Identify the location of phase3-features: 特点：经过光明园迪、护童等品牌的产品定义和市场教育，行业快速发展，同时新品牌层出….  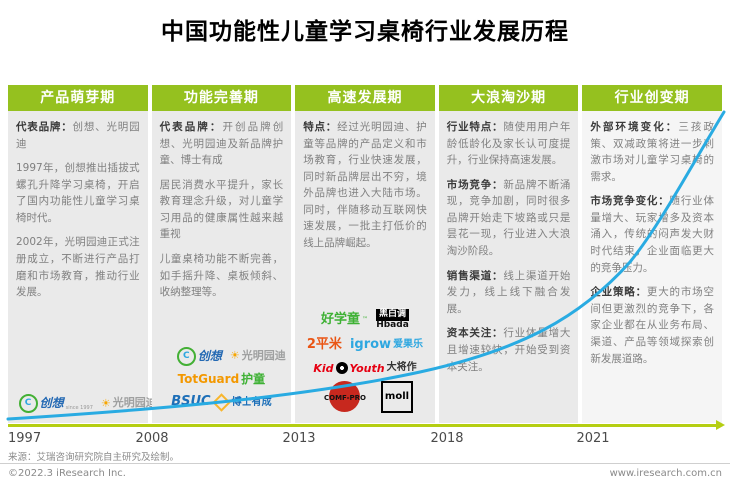
(365, 185).